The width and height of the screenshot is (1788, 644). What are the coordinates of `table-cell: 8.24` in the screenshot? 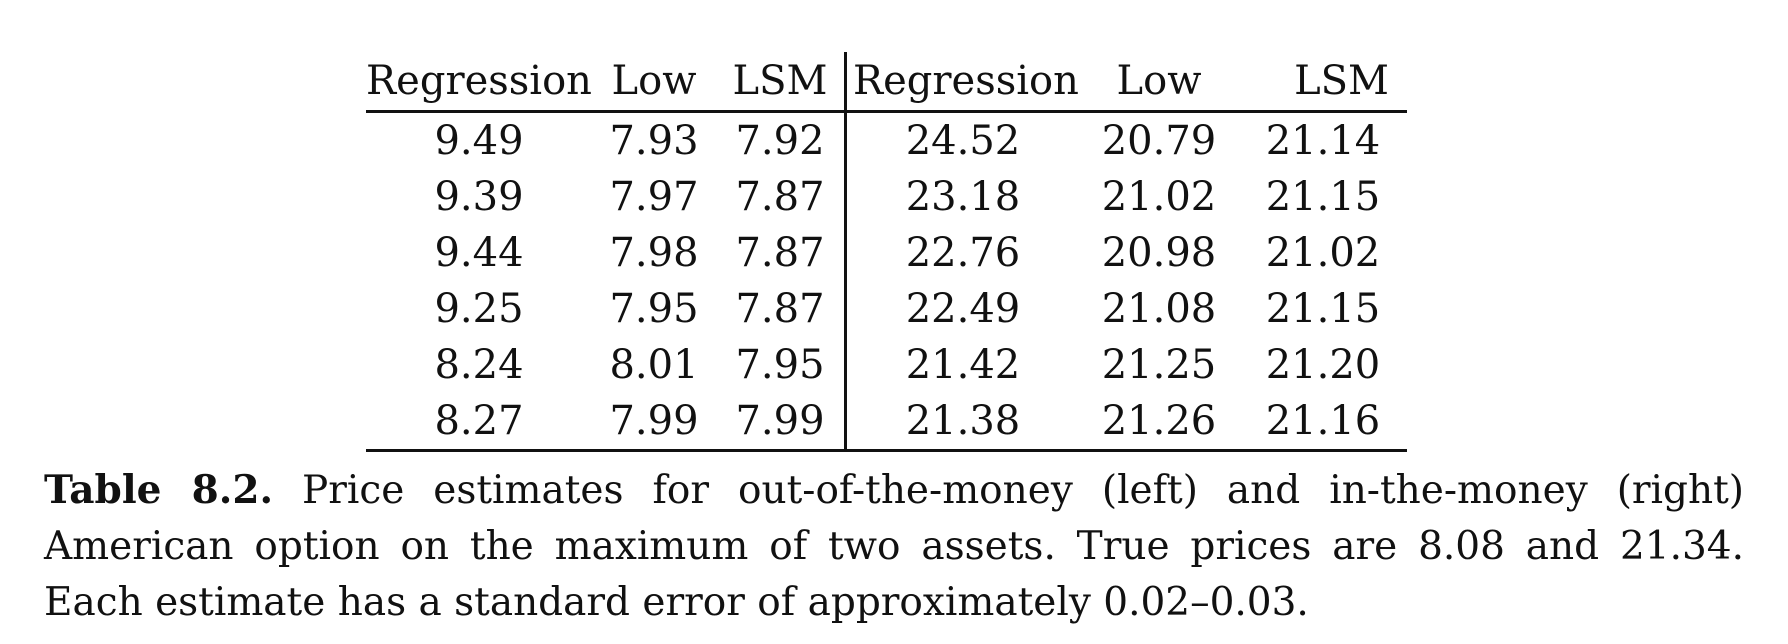 It's located at (479, 365).